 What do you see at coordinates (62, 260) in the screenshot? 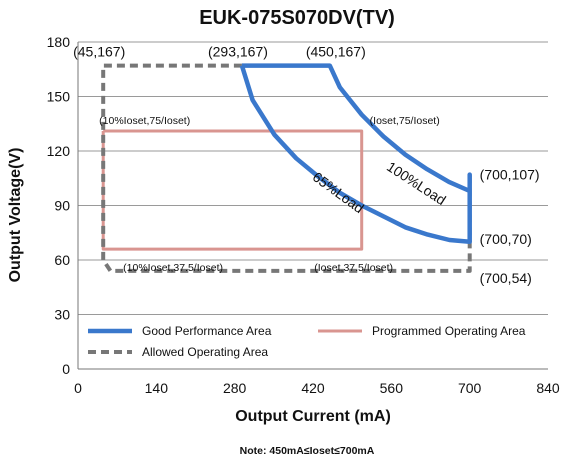
I see `y-tick-label: 60` at bounding box center [62, 260].